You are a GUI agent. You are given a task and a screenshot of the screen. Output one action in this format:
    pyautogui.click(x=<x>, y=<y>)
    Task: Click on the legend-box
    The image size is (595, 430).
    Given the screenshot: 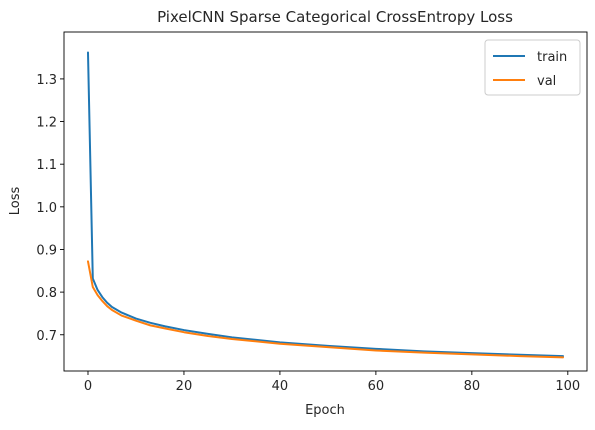 What is the action you would take?
    pyautogui.click(x=532, y=67)
    